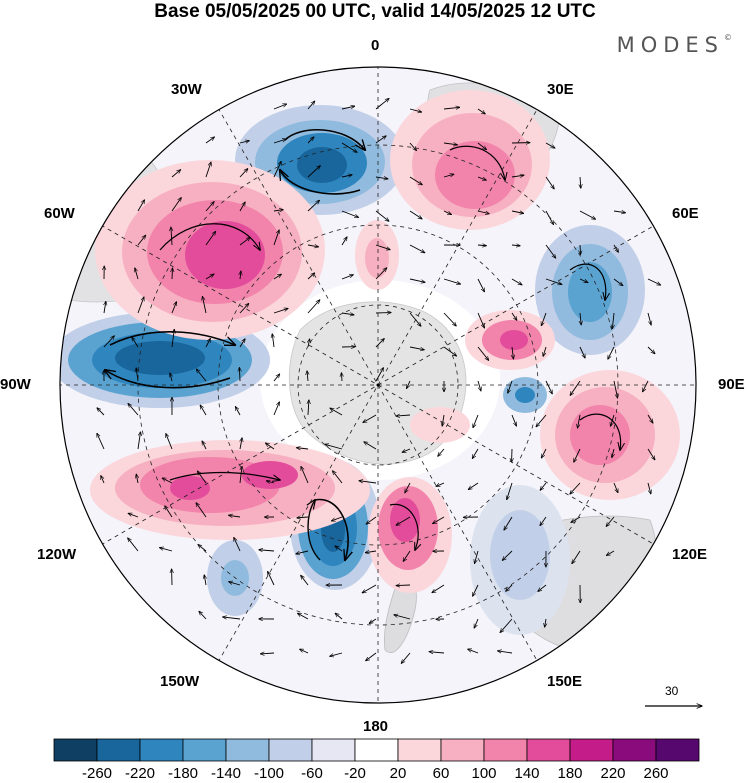 The image size is (750, 783). I want to click on lon-label-60e: 60E, so click(685, 213).